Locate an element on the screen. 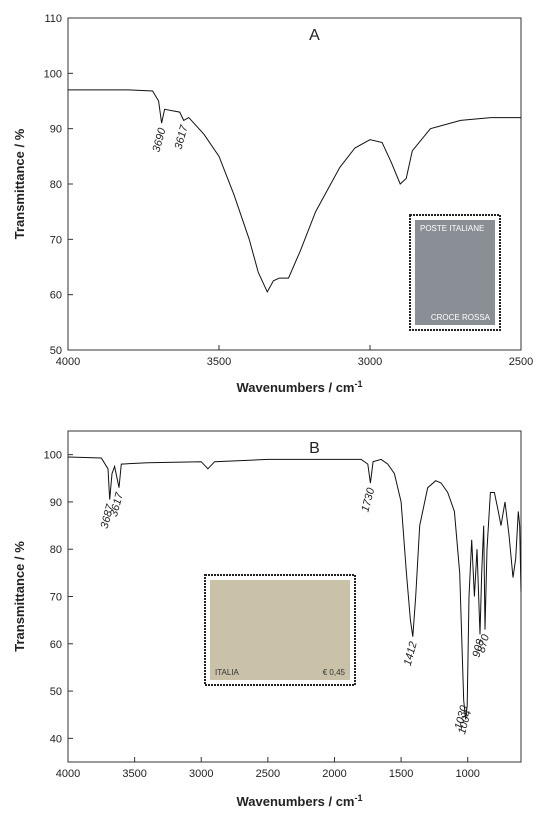 This screenshot has height=816, width=536. inset-text: € 0,45 is located at coordinates (334, 672).